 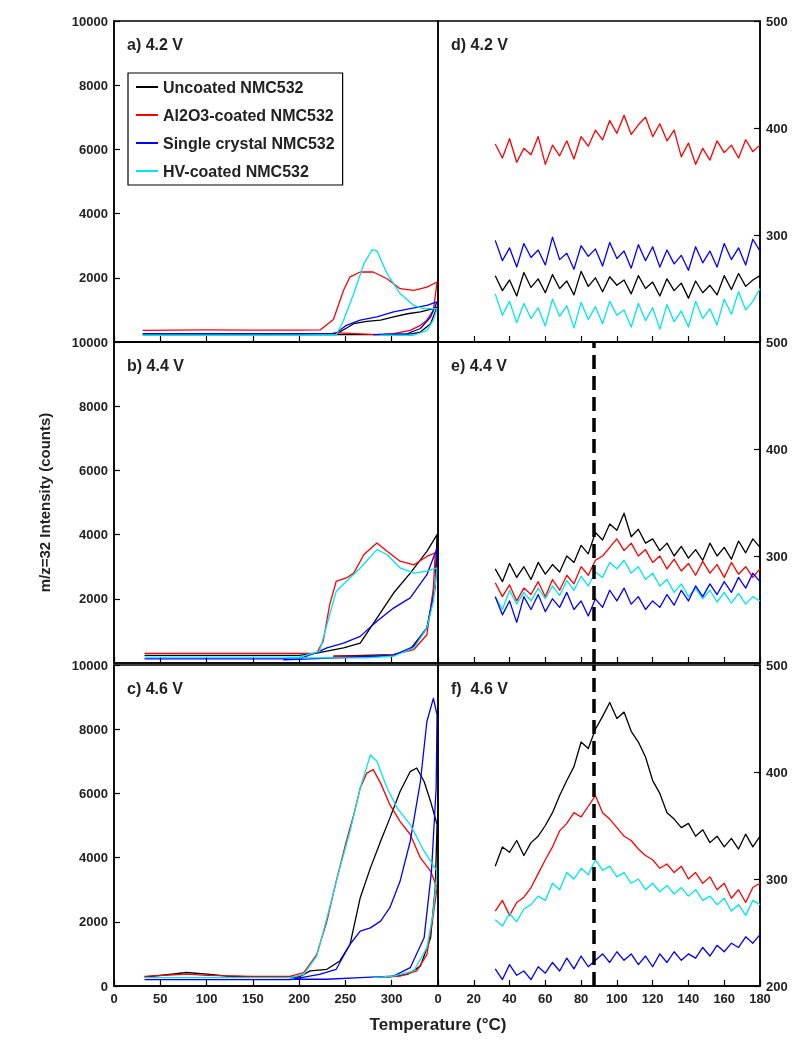 What do you see at coordinates (509, 998) in the screenshot?
I see `x-tick-label: 40` at bounding box center [509, 998].